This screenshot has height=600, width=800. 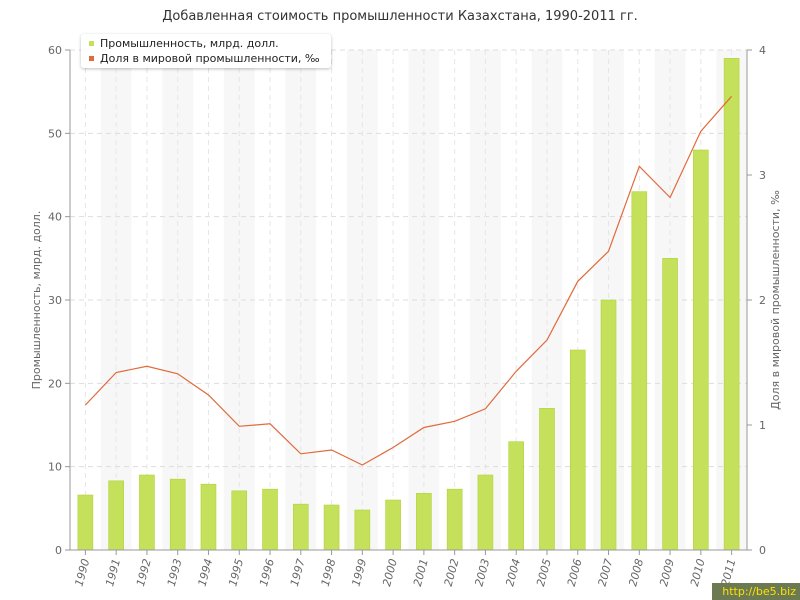 I want to click on x-tick-label: 2000, so click(x=390, y=572).